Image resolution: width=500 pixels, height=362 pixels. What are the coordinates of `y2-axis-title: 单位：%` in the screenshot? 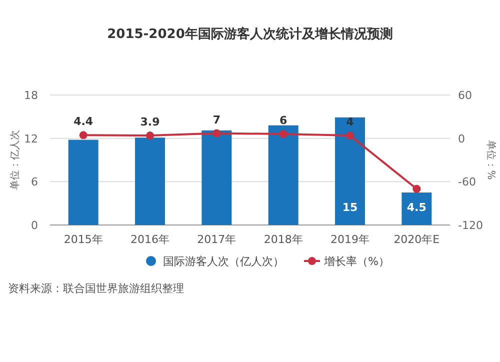 It's located at (491, 160).